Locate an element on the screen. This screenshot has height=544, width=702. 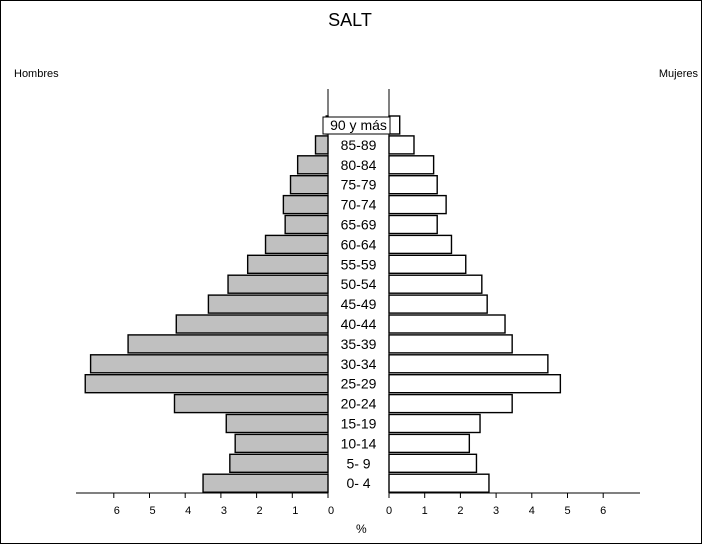
left-tick-label: 0 is located at coordinates (331, 511).